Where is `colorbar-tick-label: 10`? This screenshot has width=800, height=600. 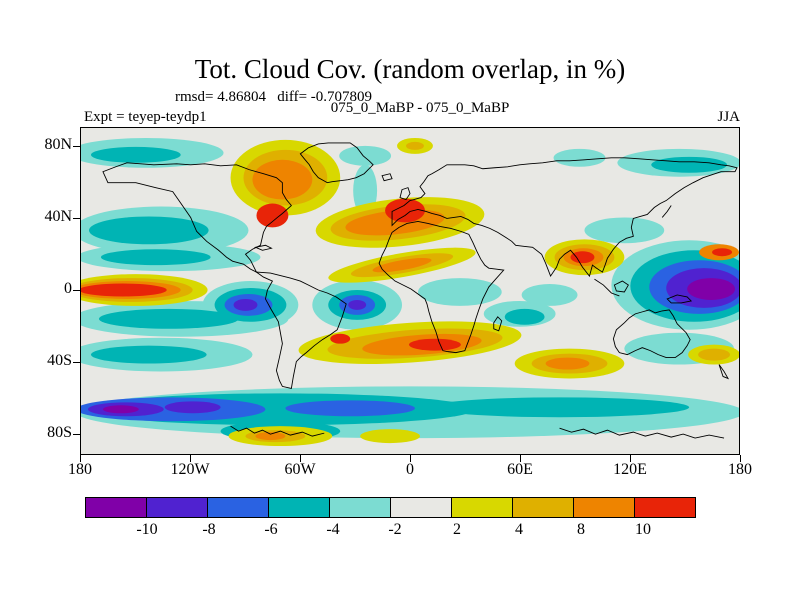 colorbar-tick-label: 10 is located at coordinates (643, 529).